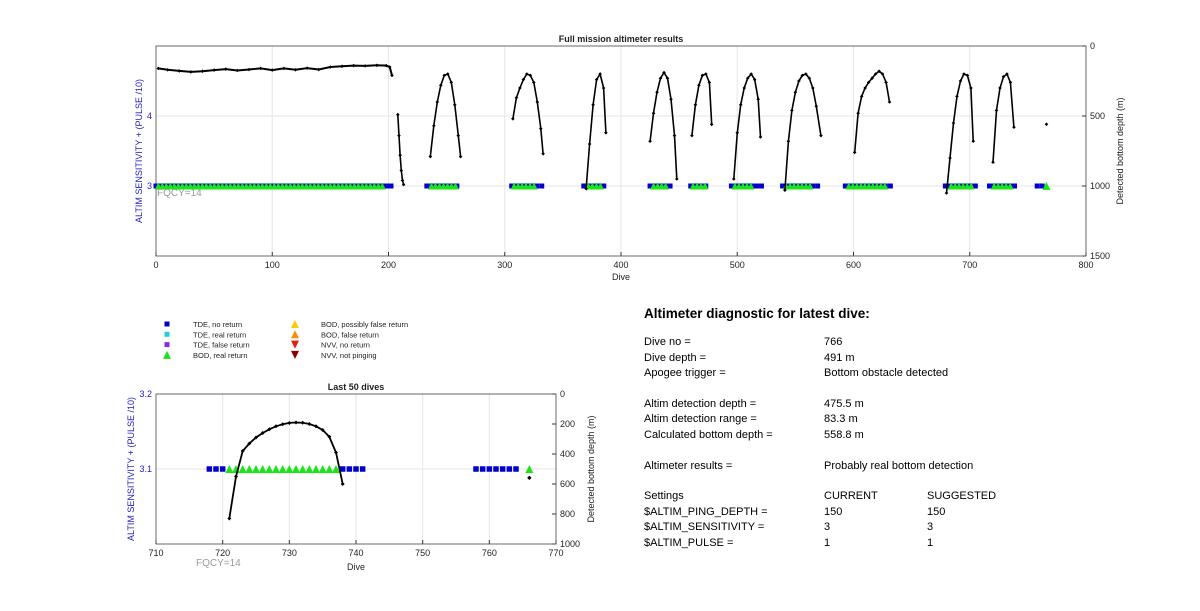  Describe the element at coordinates (854, 420) in the screenshot. I see `altim-range-row: Altim detection range = 83.3 m` at that location.